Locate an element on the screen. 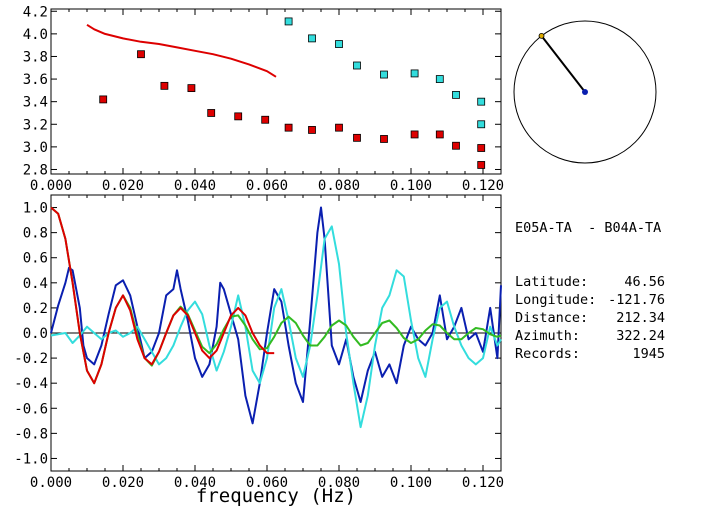 The image size is (702, 519). azimuth-circle is located at coordinates (585, 92).